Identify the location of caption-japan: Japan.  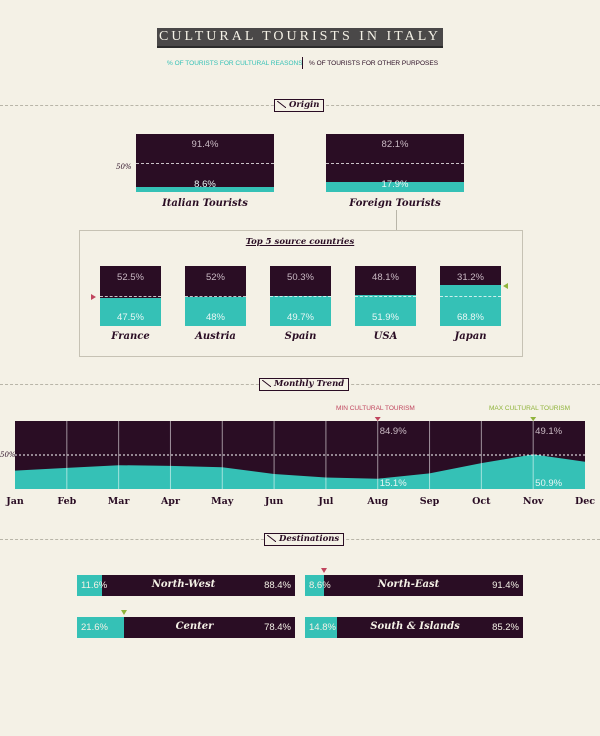
(470, 336).